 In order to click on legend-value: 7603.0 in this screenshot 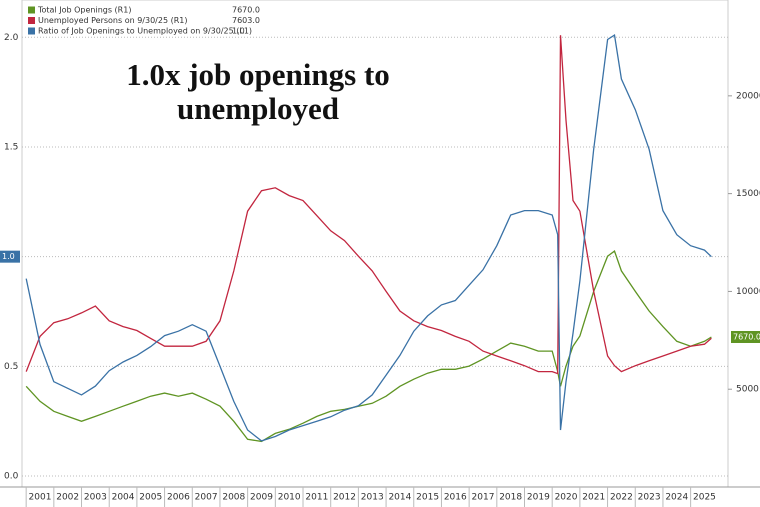, I will do `click(246, 20)`.